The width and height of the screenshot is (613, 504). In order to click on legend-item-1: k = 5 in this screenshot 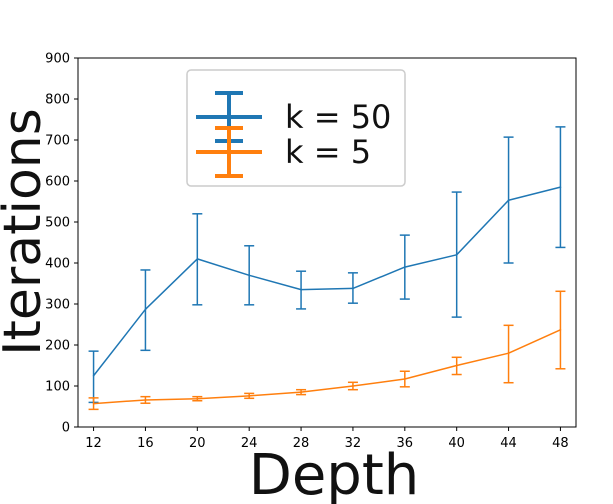, I will do `click(283, 152)`.